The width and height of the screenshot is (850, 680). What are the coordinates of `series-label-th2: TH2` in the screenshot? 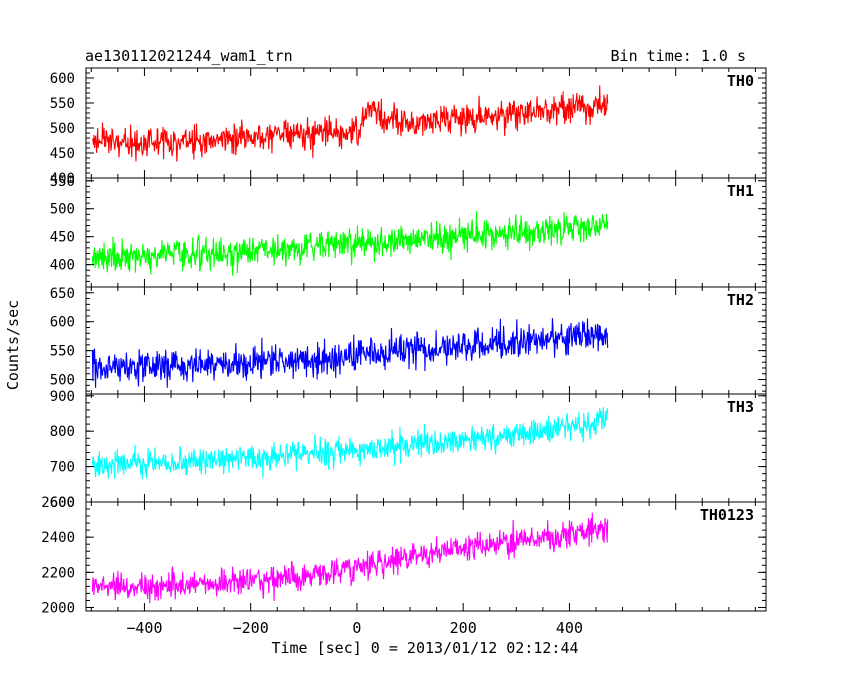 It's located at (740, 300).